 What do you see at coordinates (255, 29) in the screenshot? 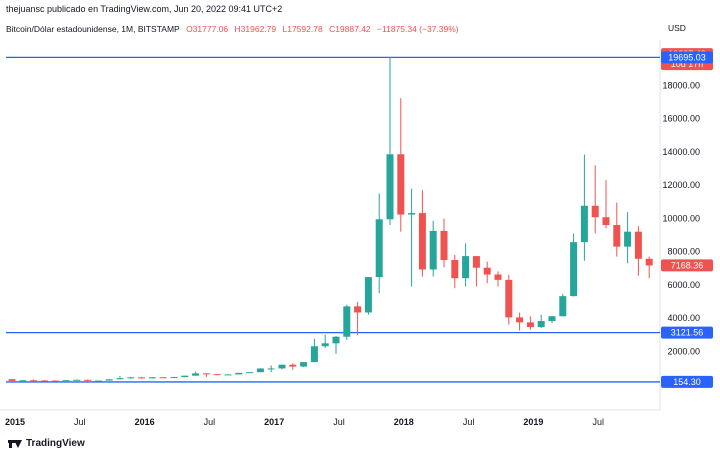
I see `ohlc-high: H31962.79` at bounding box center [255, 29].